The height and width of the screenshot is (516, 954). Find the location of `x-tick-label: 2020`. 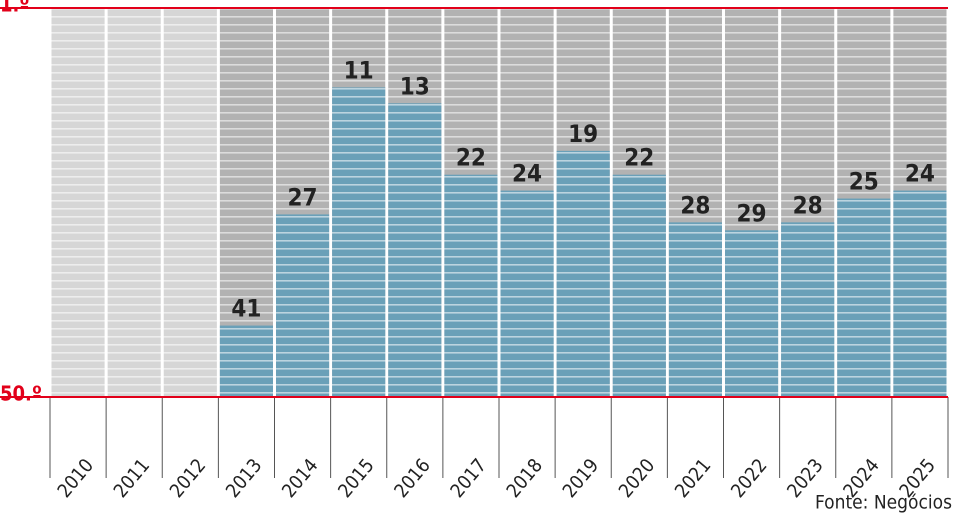

x-tick-label: 2020 is located at coordinates (637, 478).